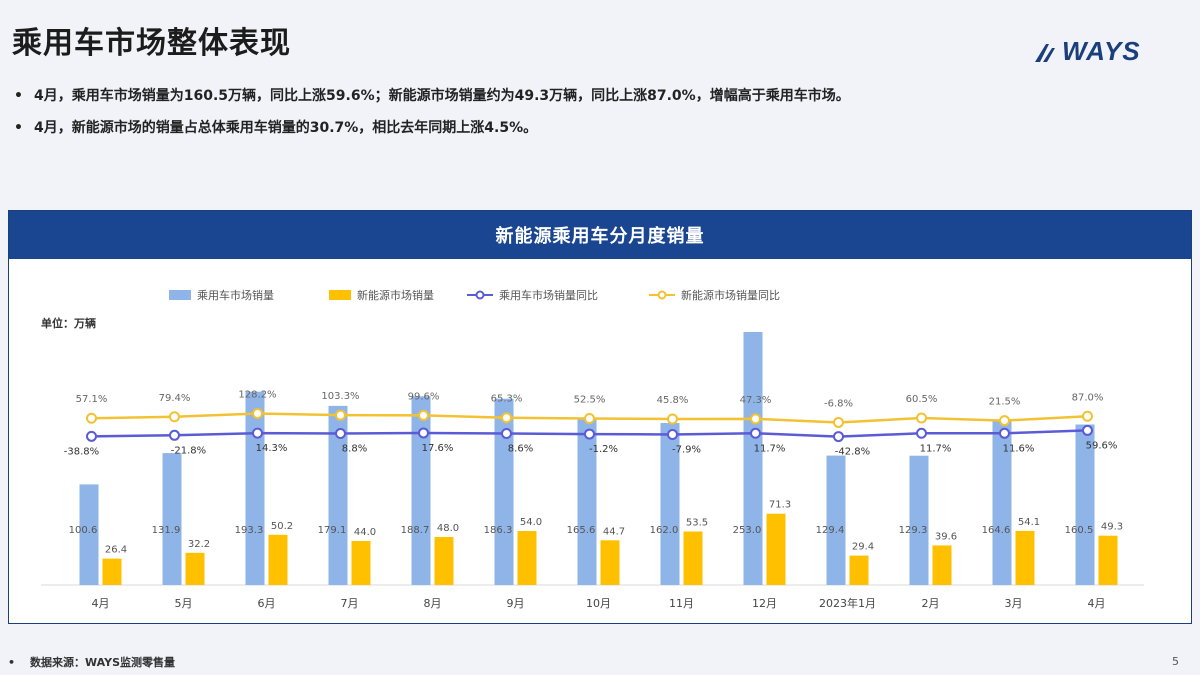 The width and height of the screenshot is (1200, 675). I want to click on data-label-total-sales: 179.1, so click(332, 530).